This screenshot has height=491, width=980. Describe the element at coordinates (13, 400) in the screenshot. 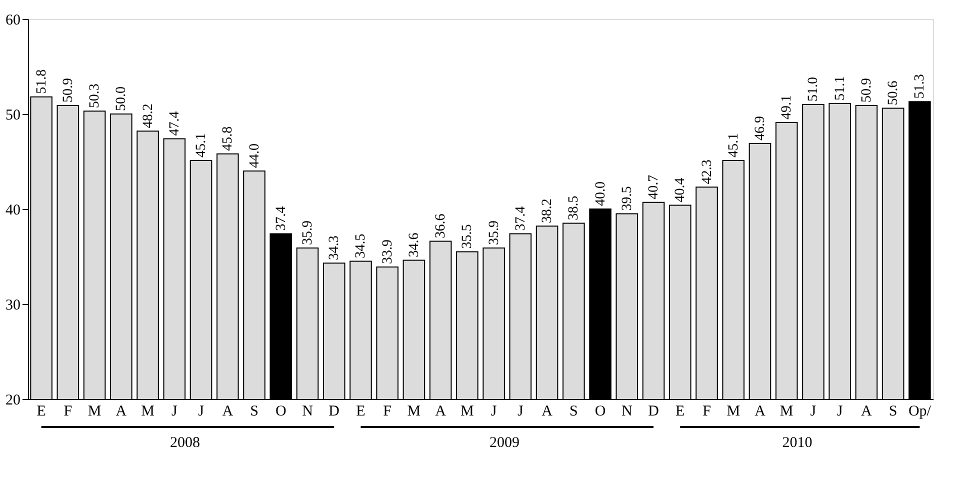

I see `y-tick-label: 20` at that location.